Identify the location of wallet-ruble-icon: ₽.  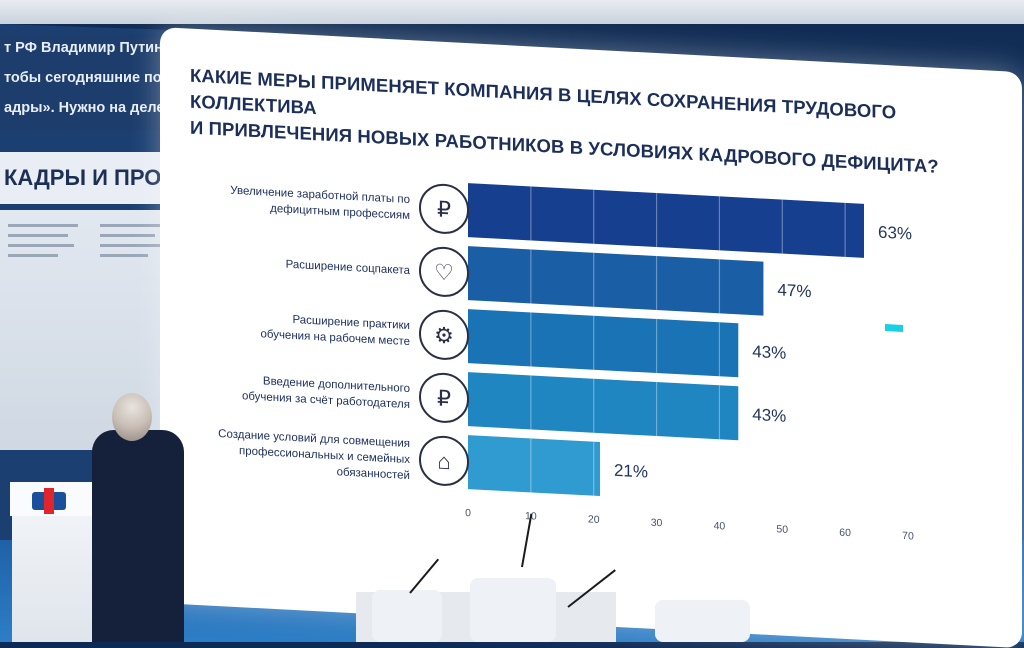
(444, 210).